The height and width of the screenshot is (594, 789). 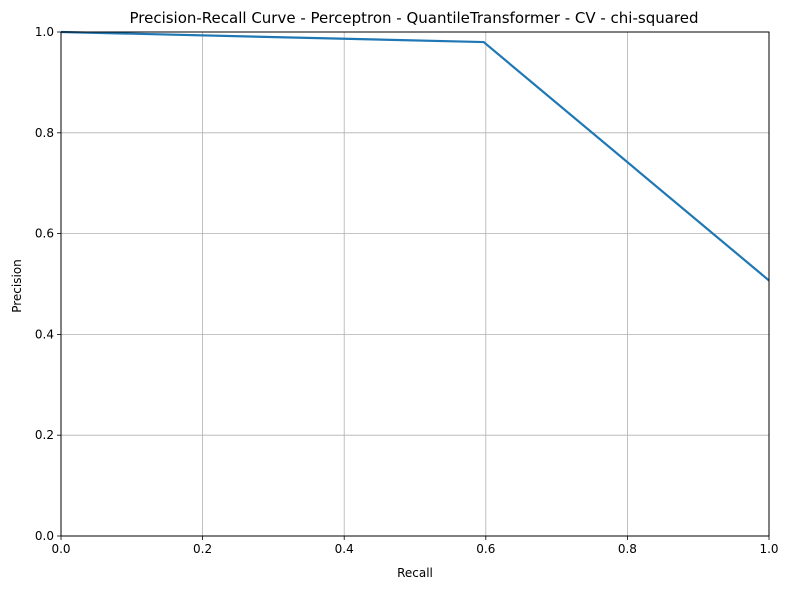 What do you see at coordinates (44, 234) in the screenshot?
I see `y-tick-label: 0.6` at bounding box center [44, 234].